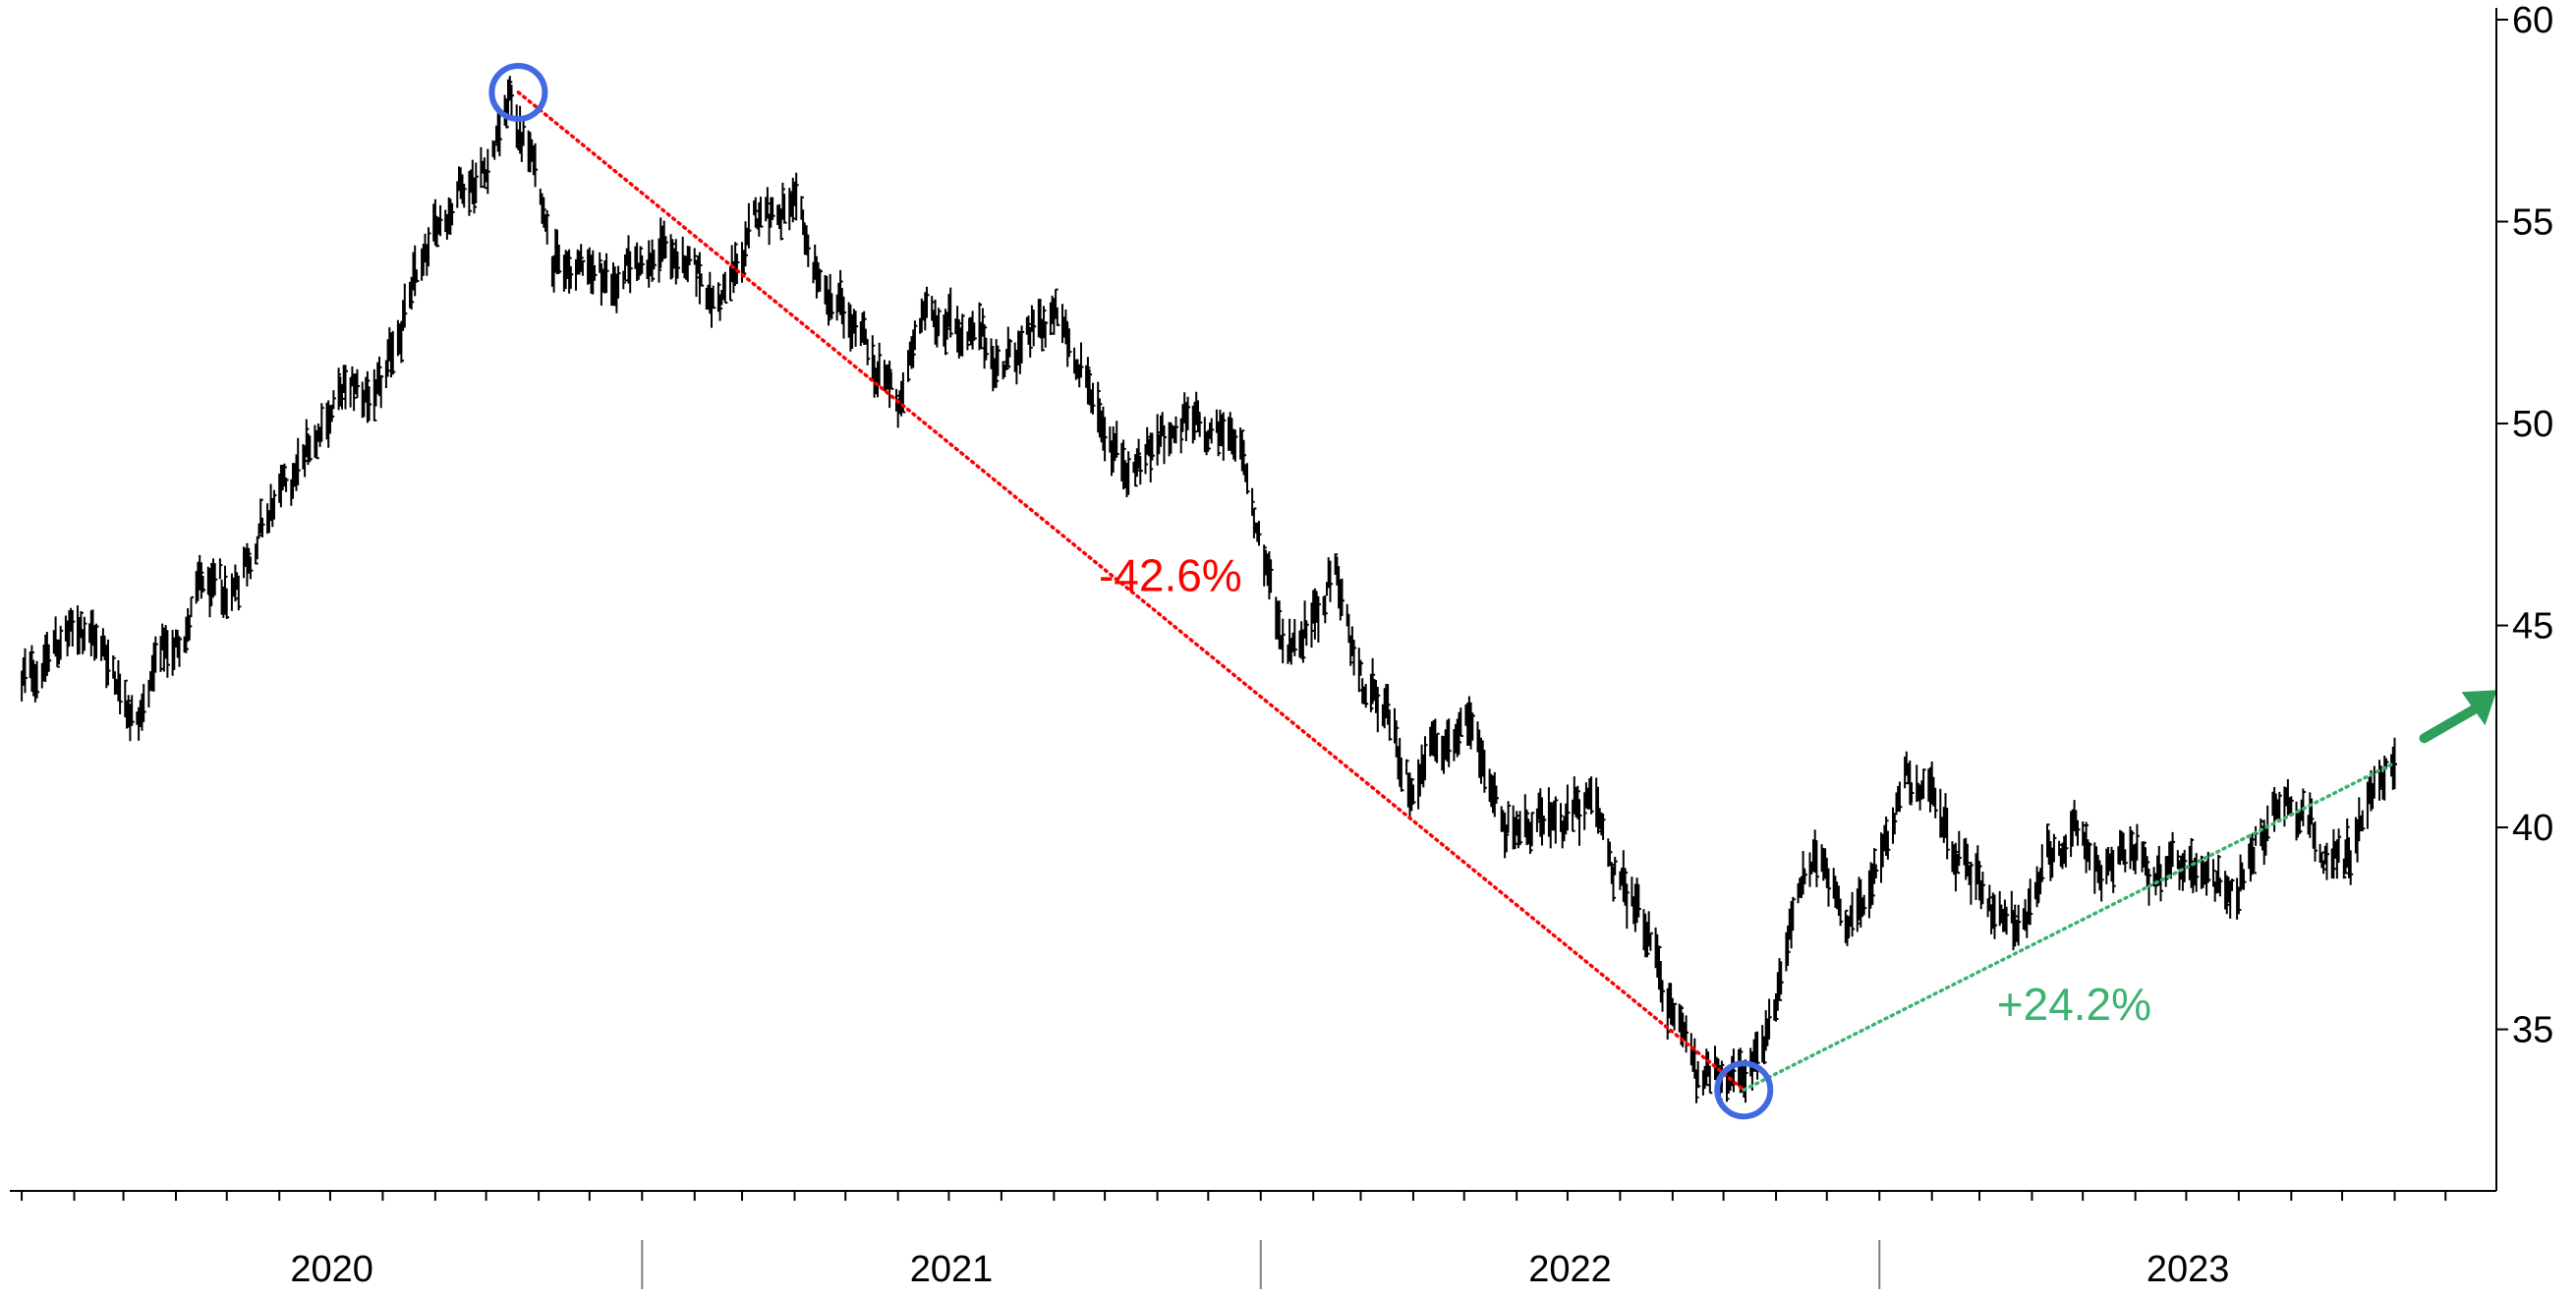 This screenshot has width=2576, height=1298. What do you see at coordinates (2533, 20) in the screenshot?
I see `y-tick-label: 60` at bounding box center [2533, 20].